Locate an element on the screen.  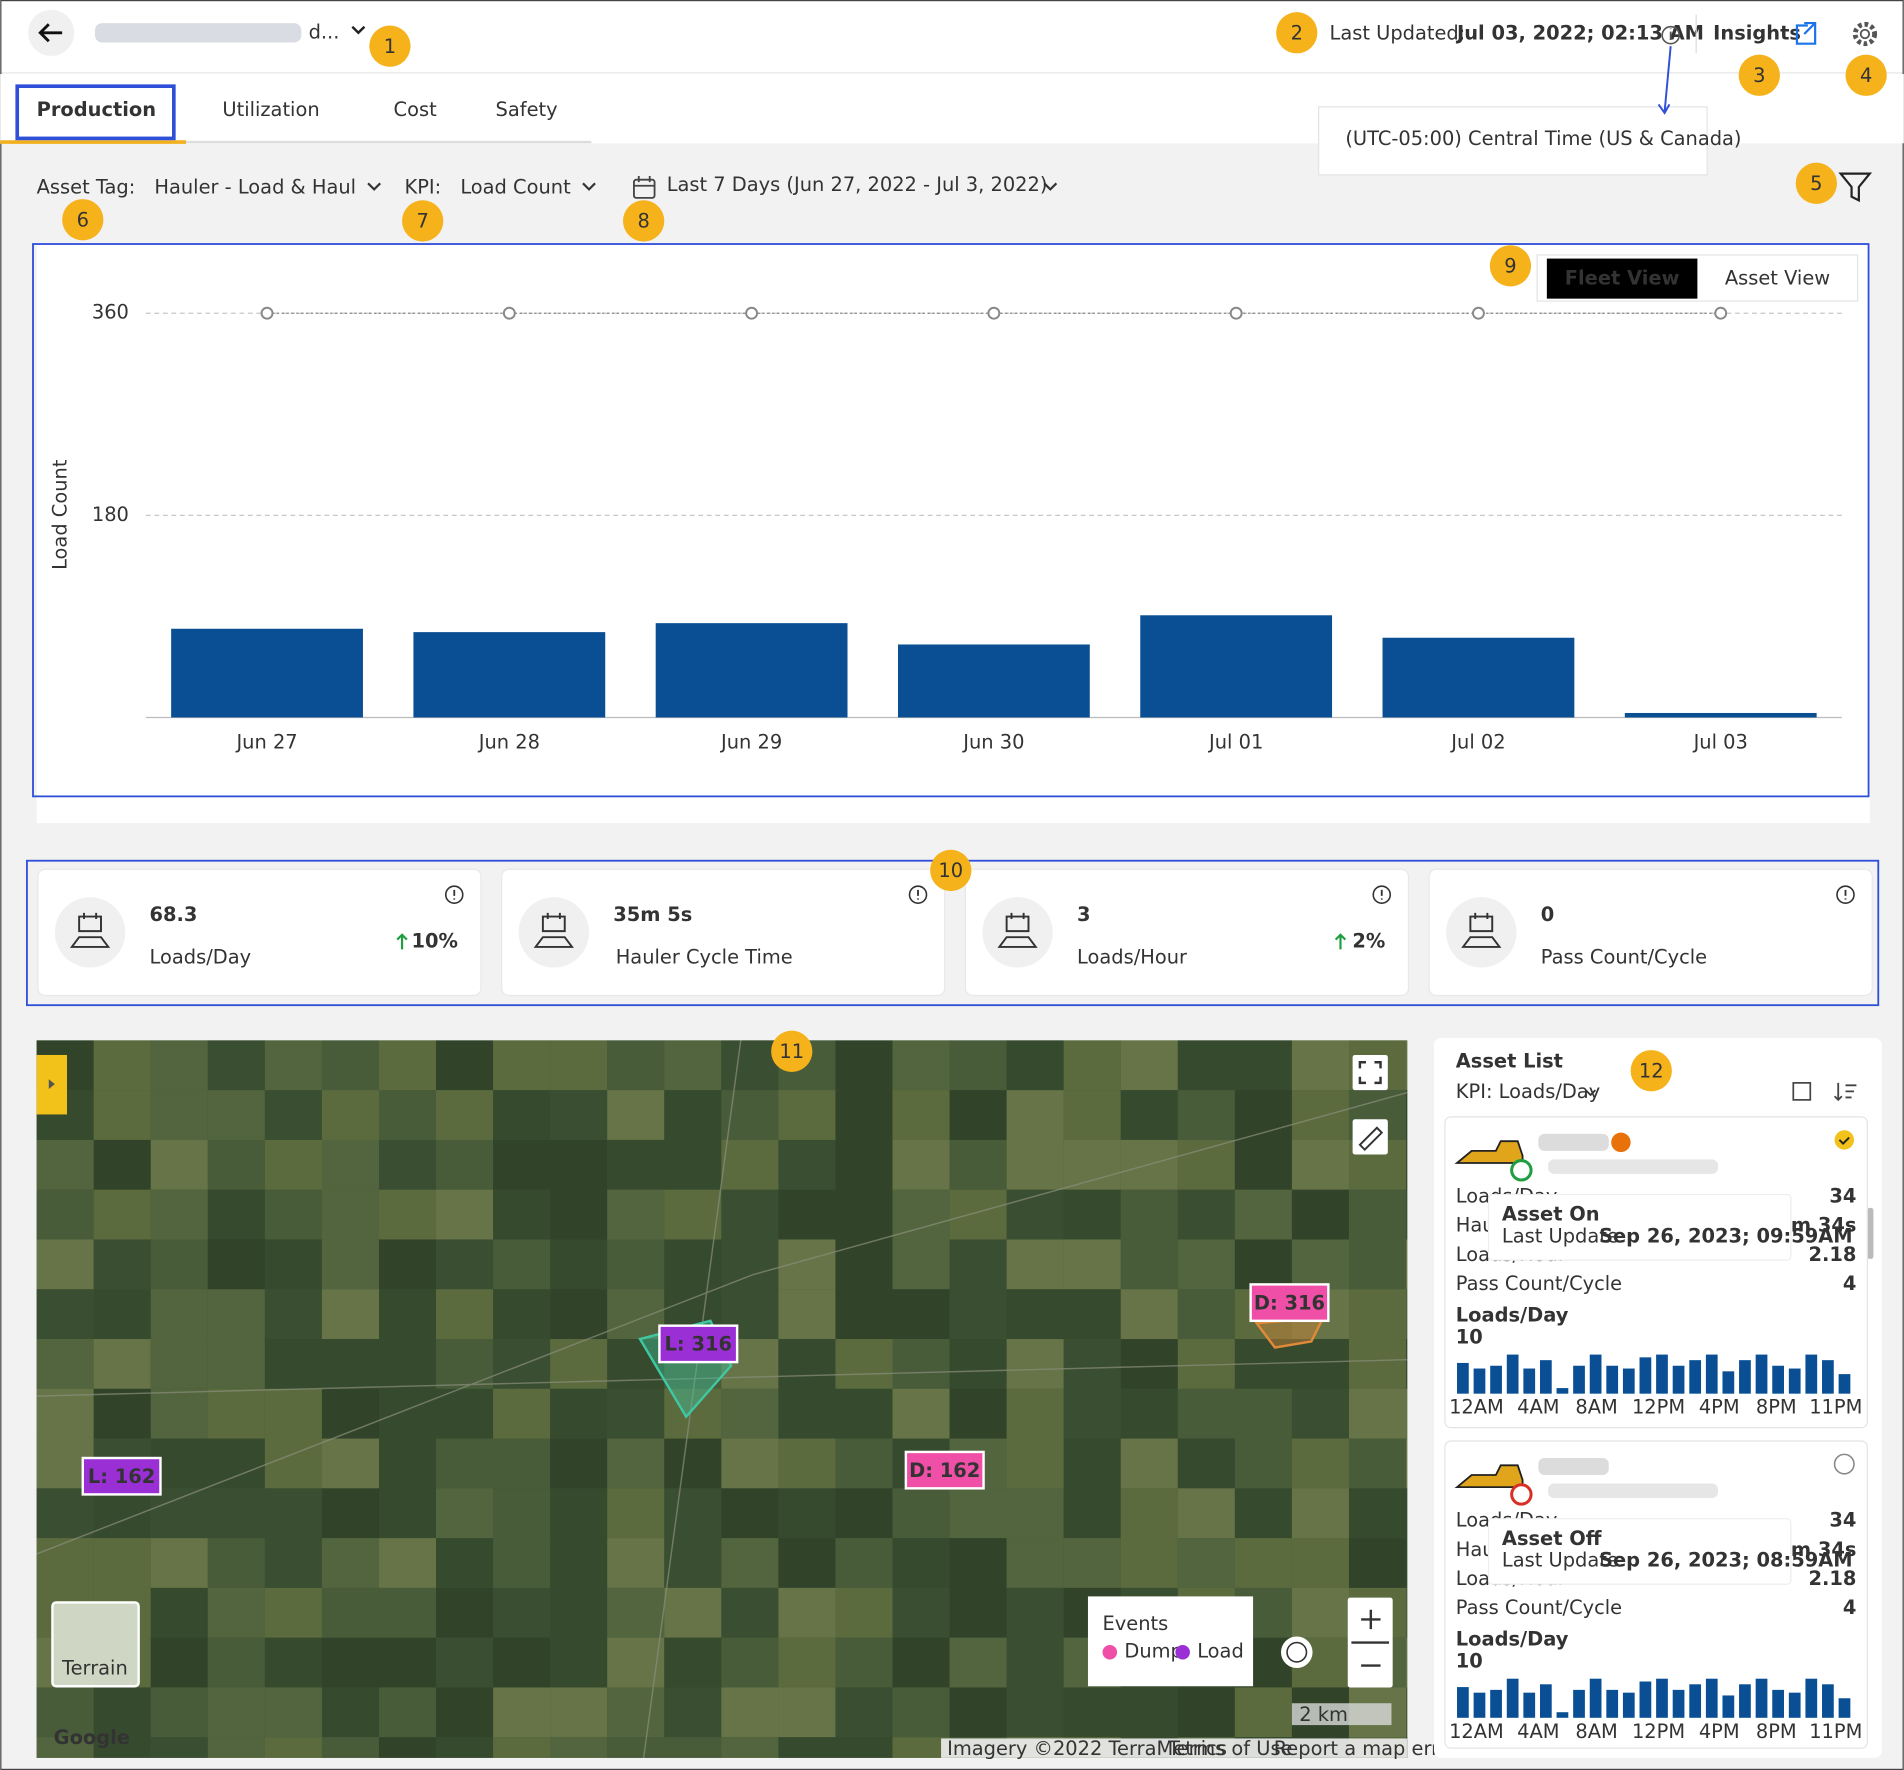
kpi: Load Count is located at coordinates (515, 187).